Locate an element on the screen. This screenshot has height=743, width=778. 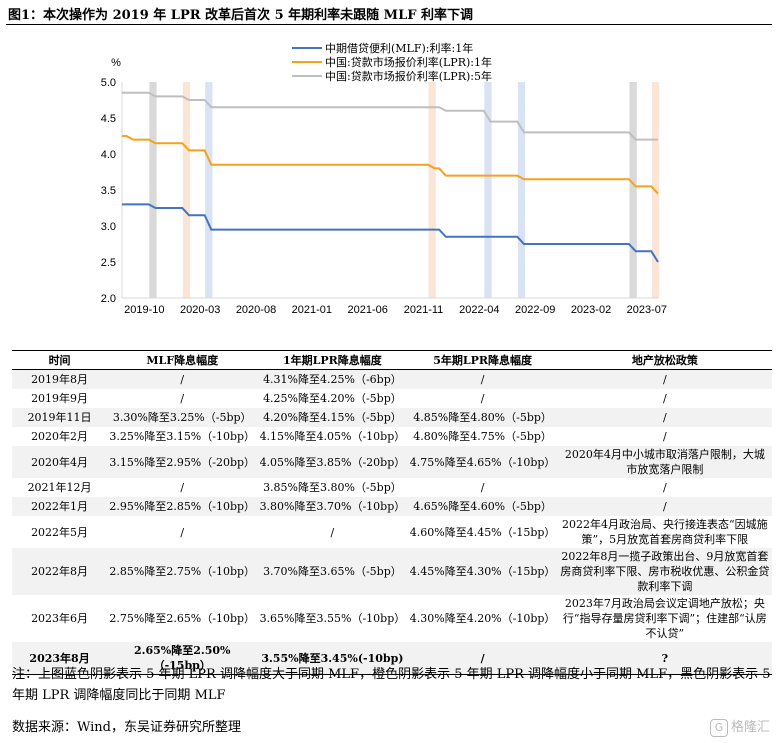
table-row: 2019年9月 / 4.25%降至4.20%（-5bp） / / is located at coordinates (392, 398).